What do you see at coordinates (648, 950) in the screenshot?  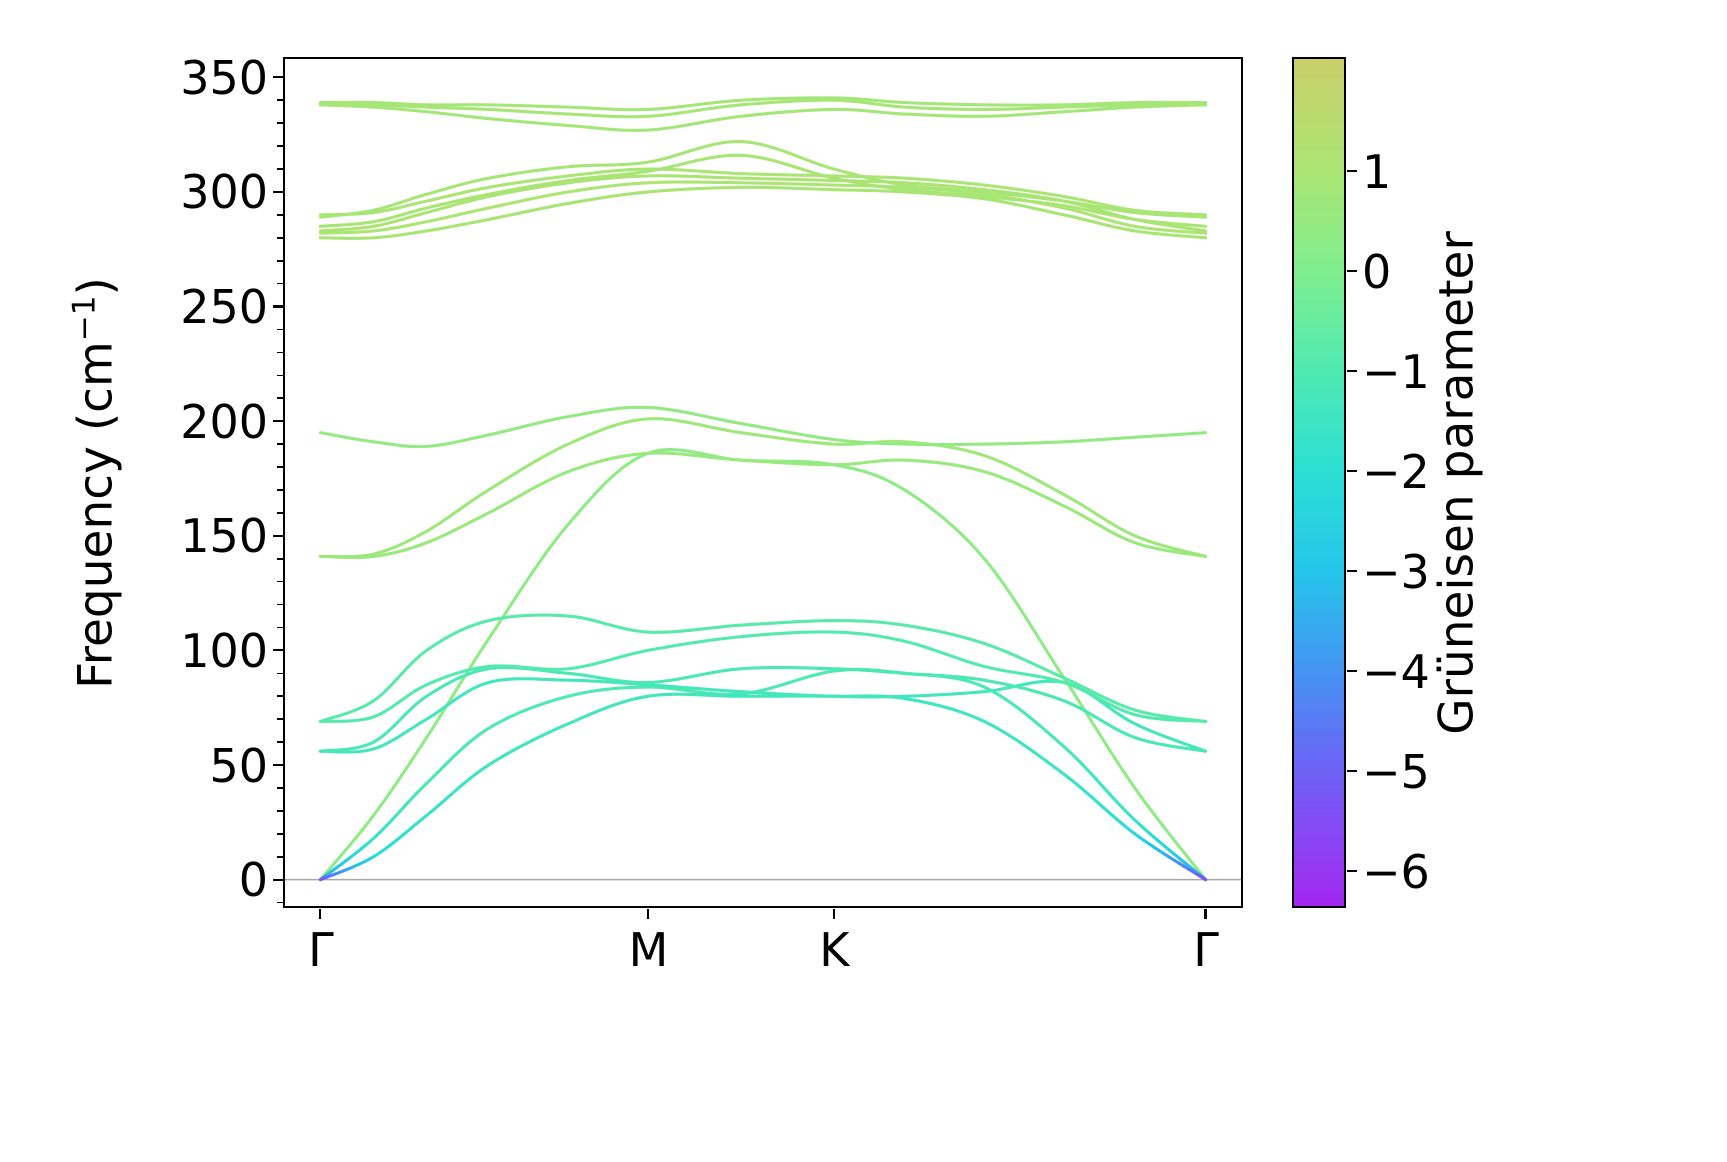 I see `x-tick-label: M` at bounding box center [648, 950].